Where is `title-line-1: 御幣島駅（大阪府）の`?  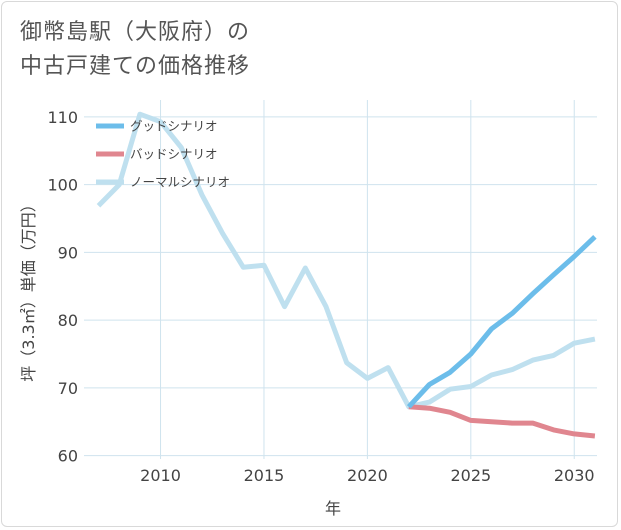
title-line-1: 御幣島駅（大阪府）の is located at coordinates (135, 32).